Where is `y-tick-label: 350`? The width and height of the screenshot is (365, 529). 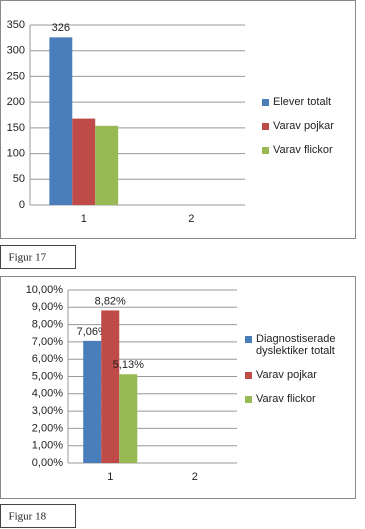
y-tick-label: 350 is located at coordinates (16, 25).